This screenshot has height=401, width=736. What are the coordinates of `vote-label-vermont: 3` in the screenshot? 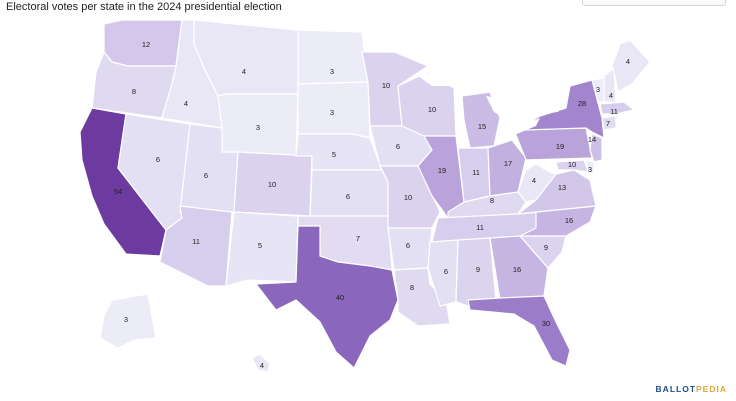 It's located at (598, 89).